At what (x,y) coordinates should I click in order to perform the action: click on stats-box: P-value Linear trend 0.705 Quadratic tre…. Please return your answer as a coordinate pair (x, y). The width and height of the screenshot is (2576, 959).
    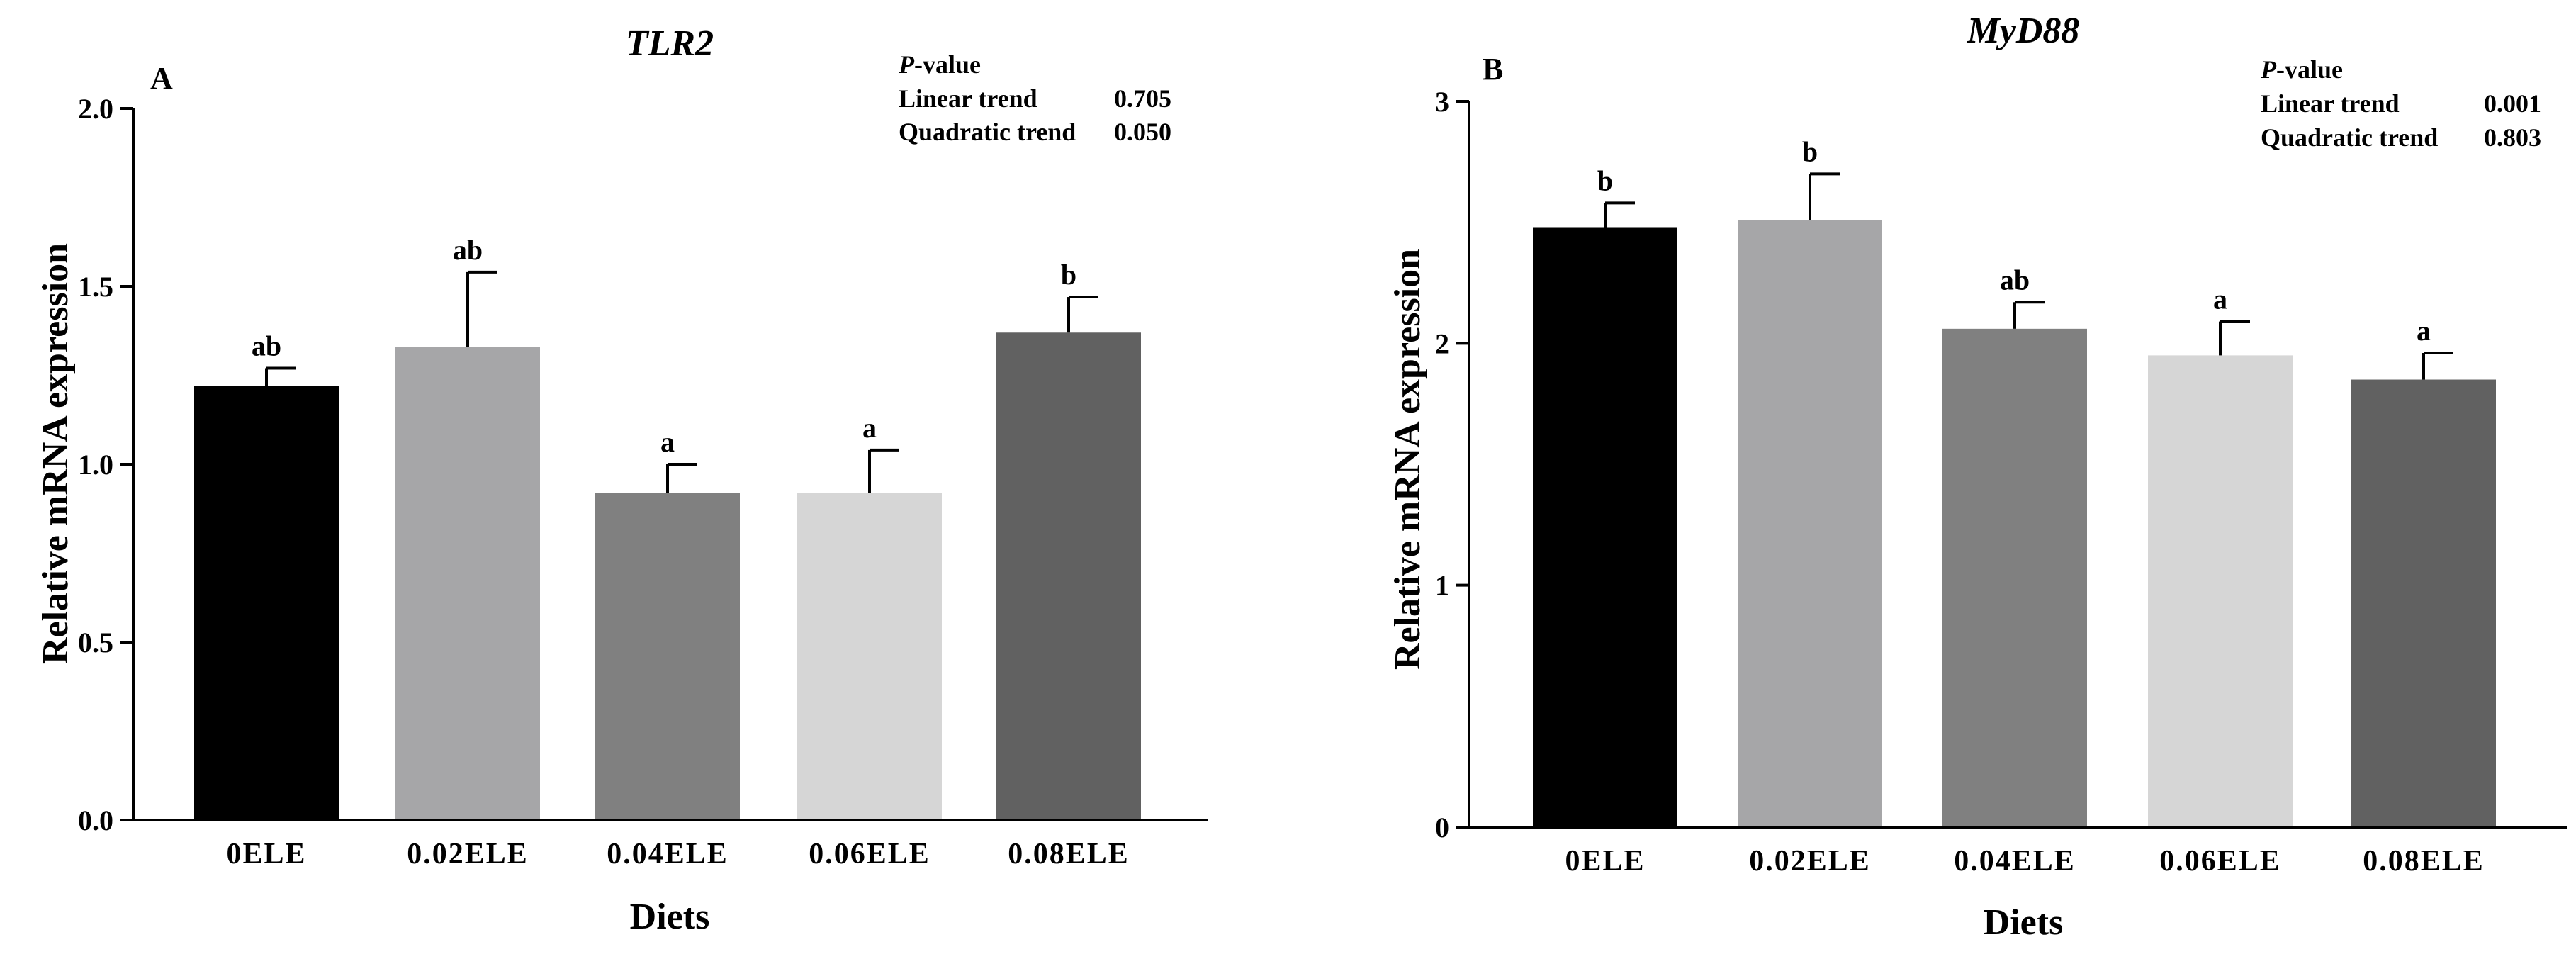
    Looking at the image, I should click on (1034, 98).